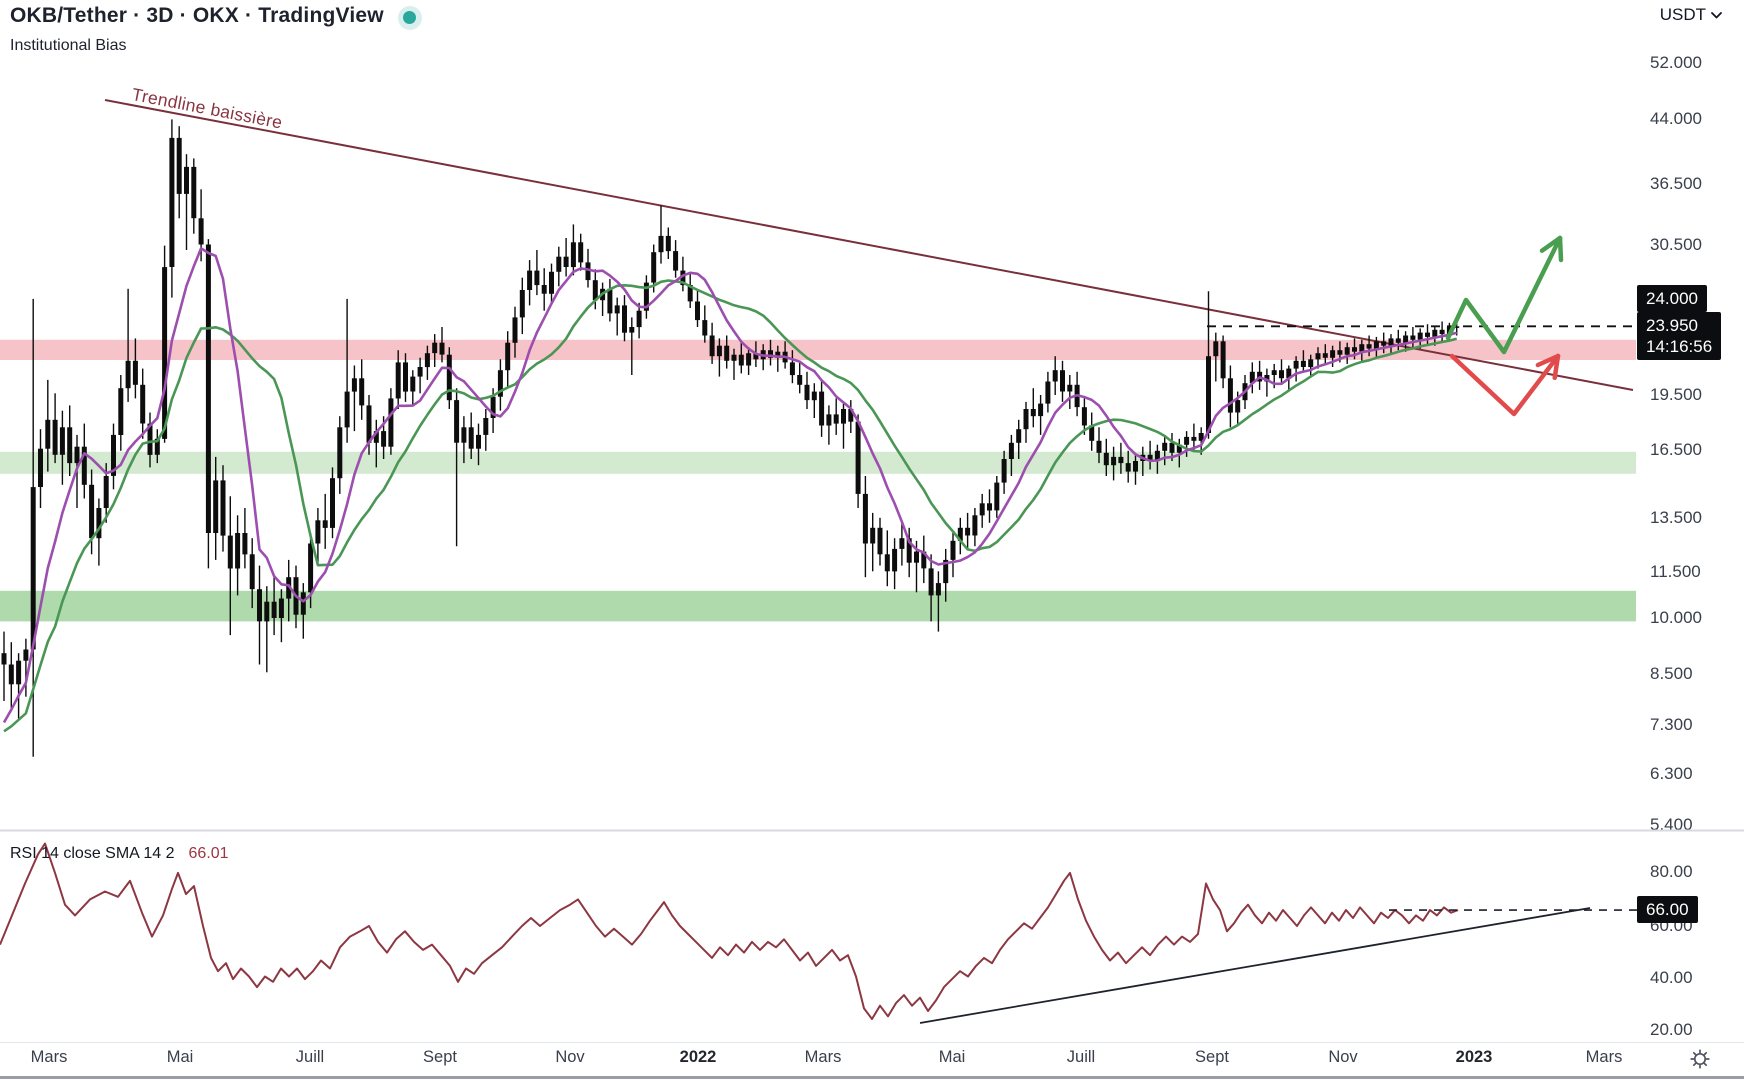 Image resolution: width=1744 pixels, height=1080 pixels. What do you see at coordinates (197, 15) in the screenshot?
I see `symbol-title: OKB/Tether · 3D · OKX · TradingView` at bounding box center [197, 15].